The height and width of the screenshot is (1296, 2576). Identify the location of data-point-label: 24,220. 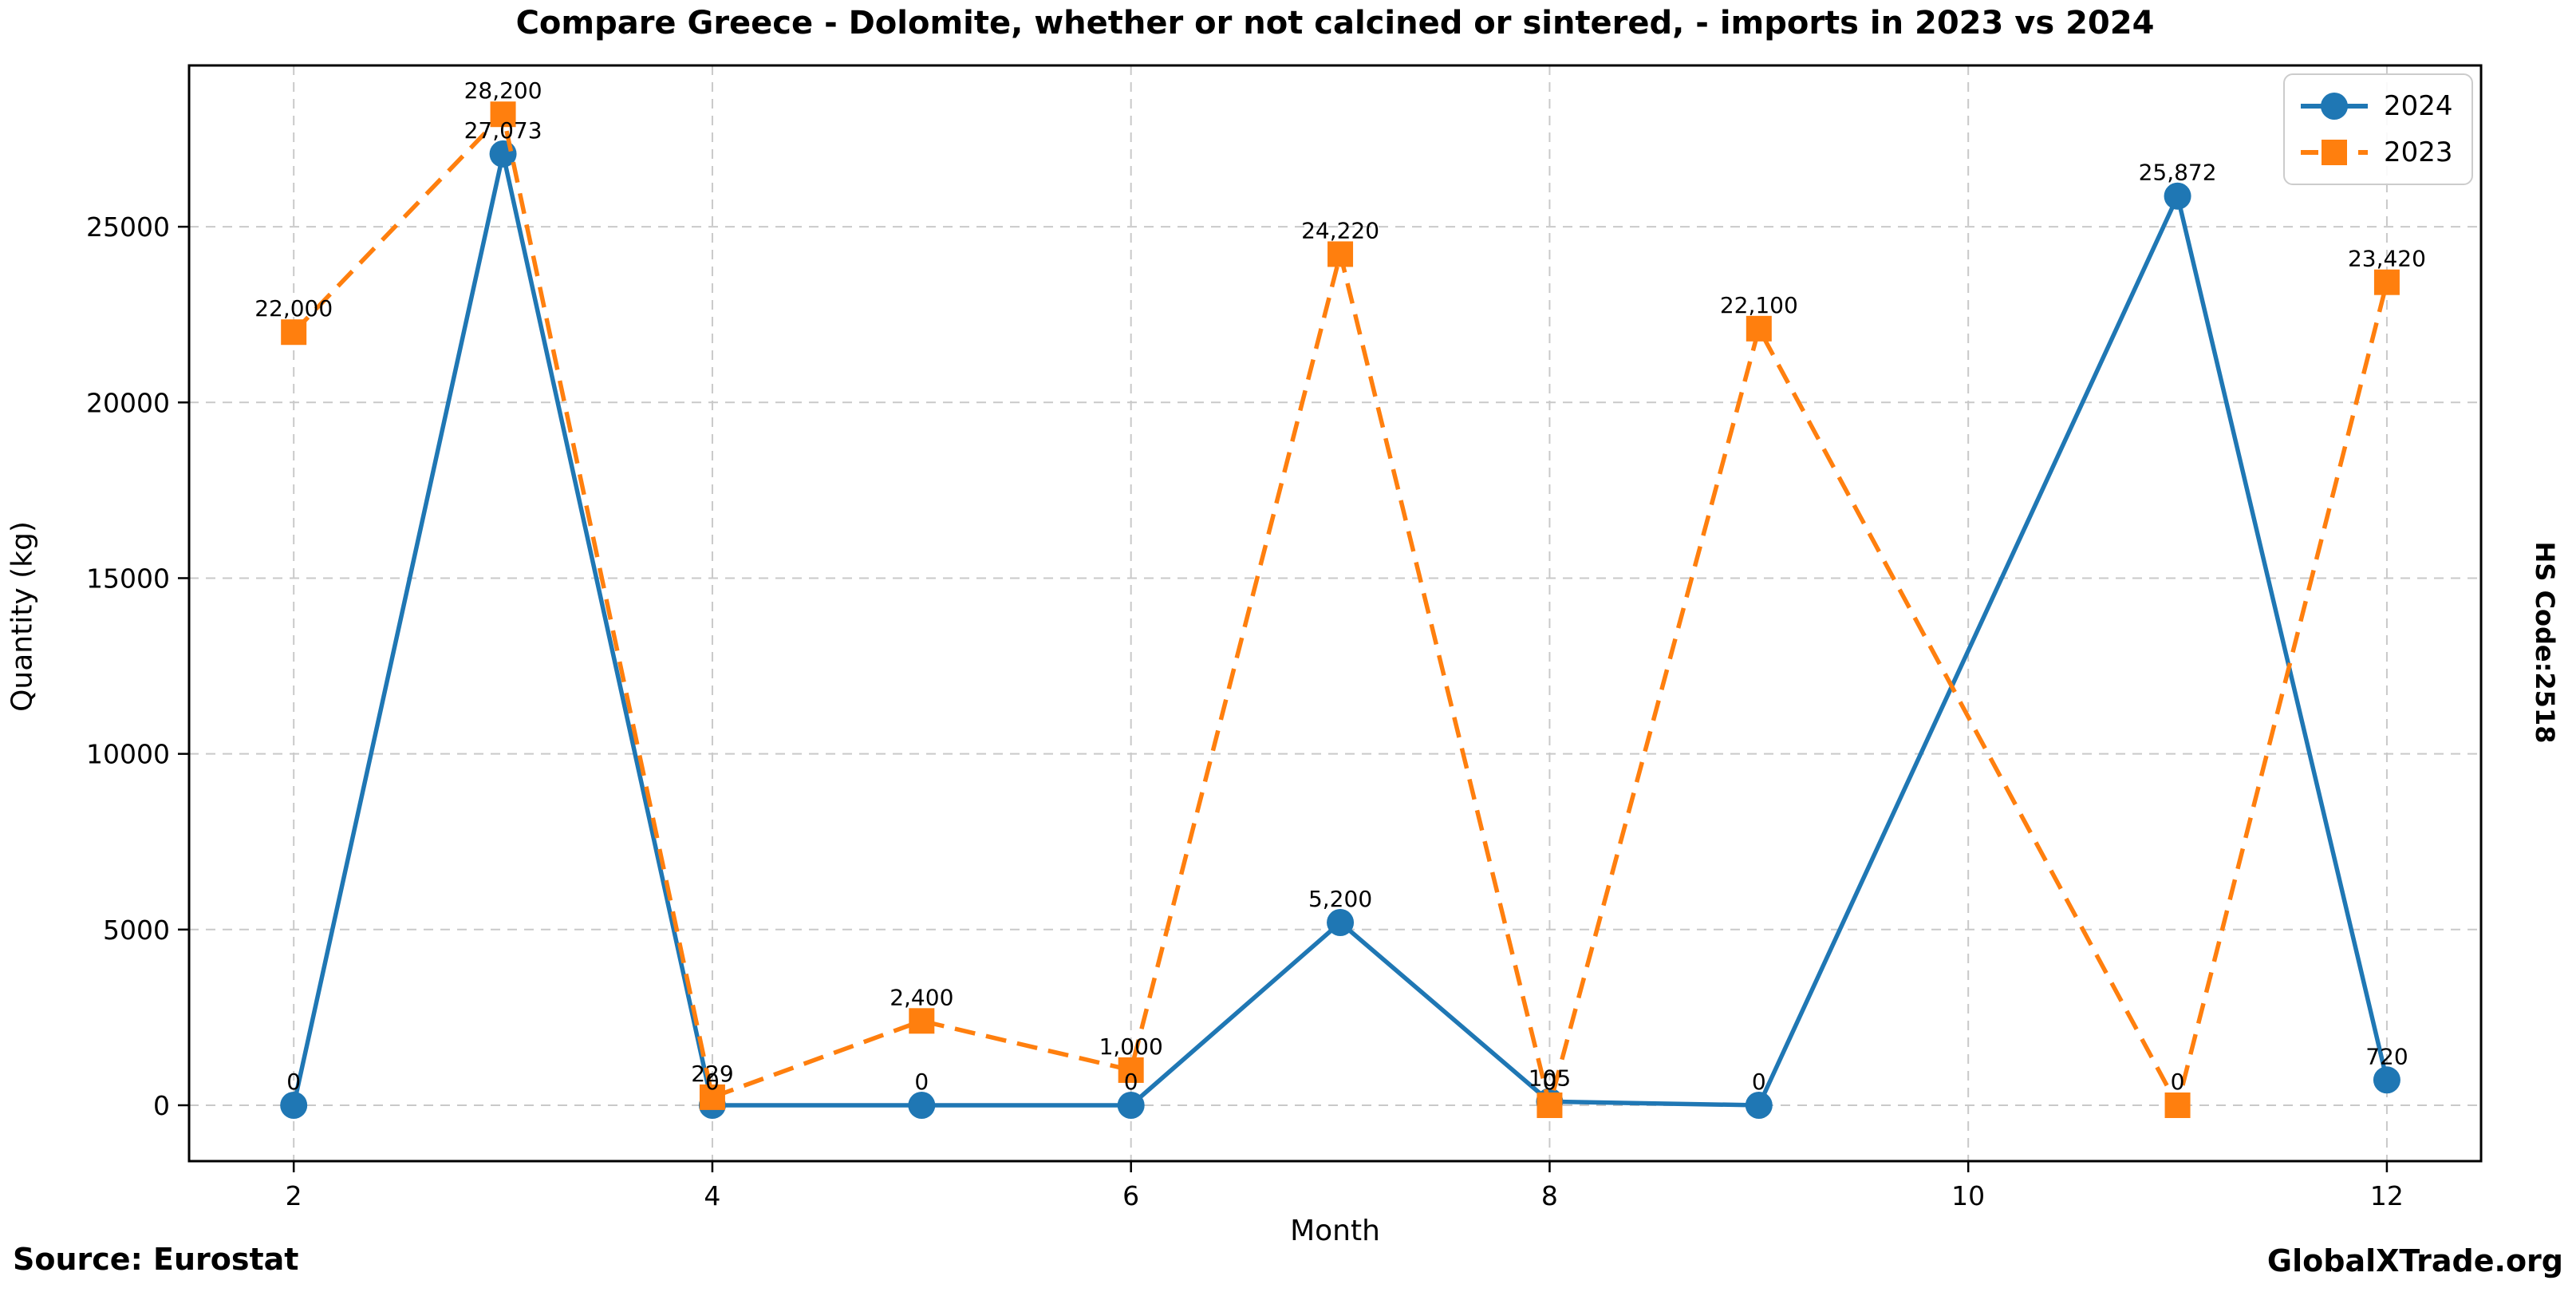
(1340, 230).